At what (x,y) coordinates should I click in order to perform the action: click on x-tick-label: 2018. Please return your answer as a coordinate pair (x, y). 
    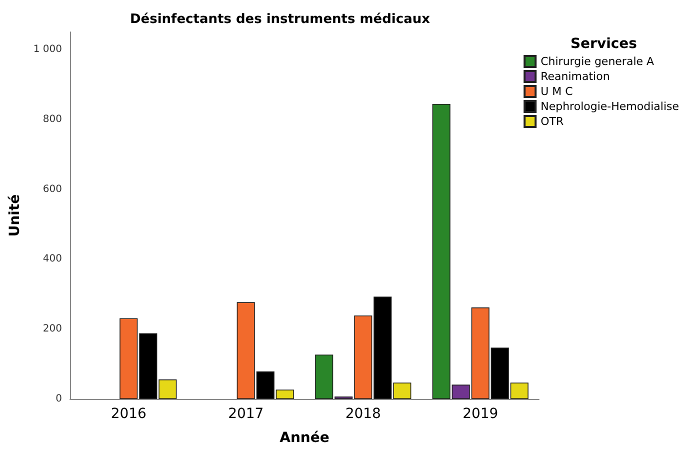
    Looking at the image, I should click on (363, 414).